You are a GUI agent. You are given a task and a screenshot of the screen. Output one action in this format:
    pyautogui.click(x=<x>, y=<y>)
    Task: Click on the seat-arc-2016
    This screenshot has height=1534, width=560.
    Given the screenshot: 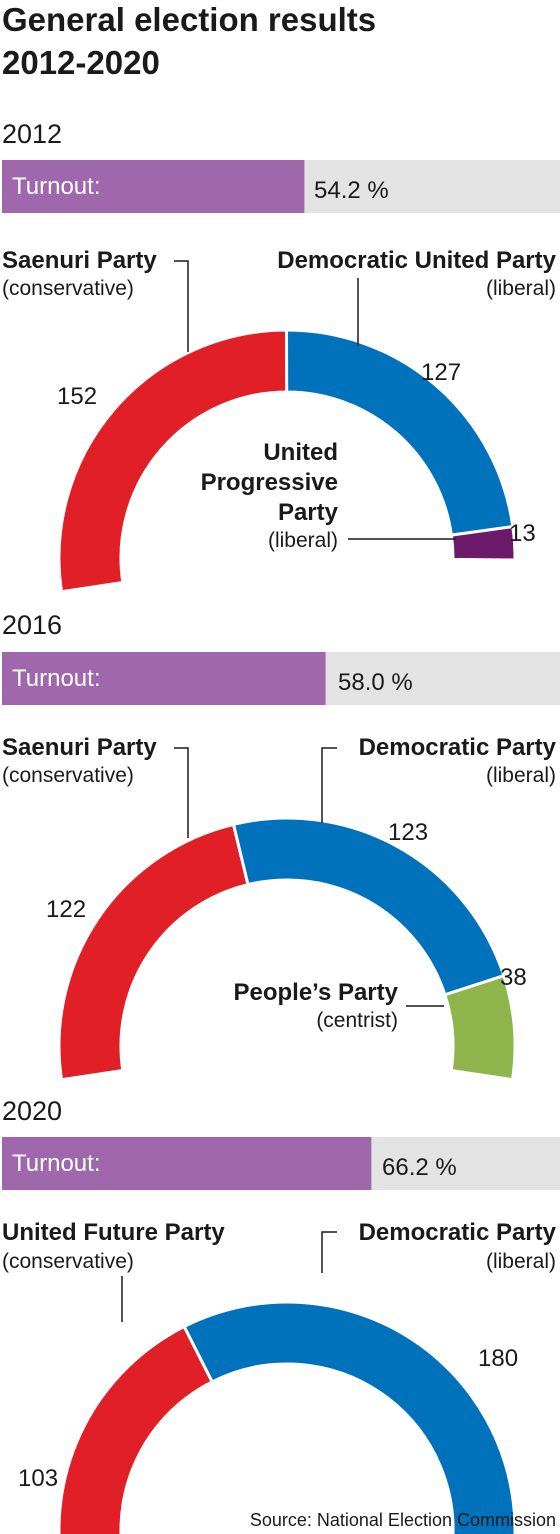 What is the action you would take?
    pyautogui.click(x=287, y=949)
    